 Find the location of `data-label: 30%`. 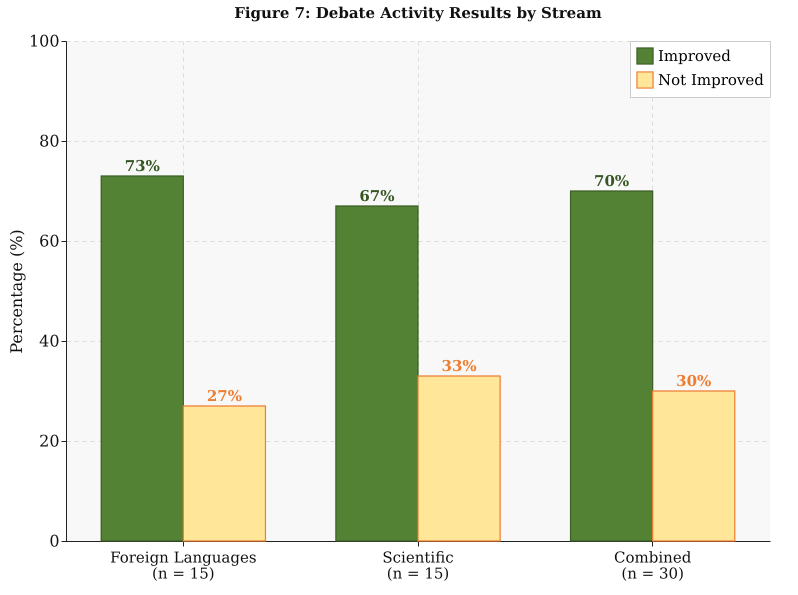

data-label: 30% is located at coordinates (694, 381).